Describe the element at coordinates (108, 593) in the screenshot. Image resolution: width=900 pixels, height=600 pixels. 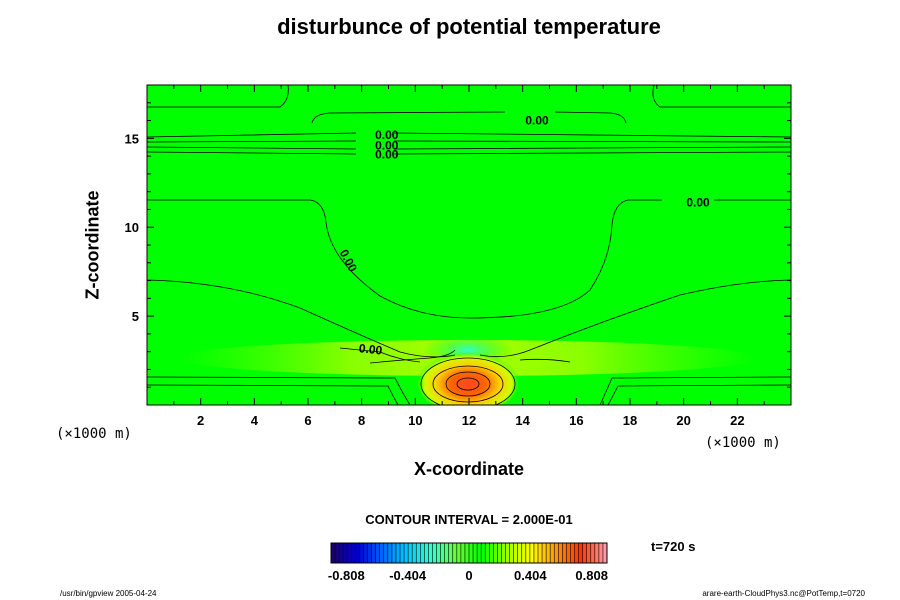
I see `footer-left: /usr/bin/gpview 2005-04-24` at that location.